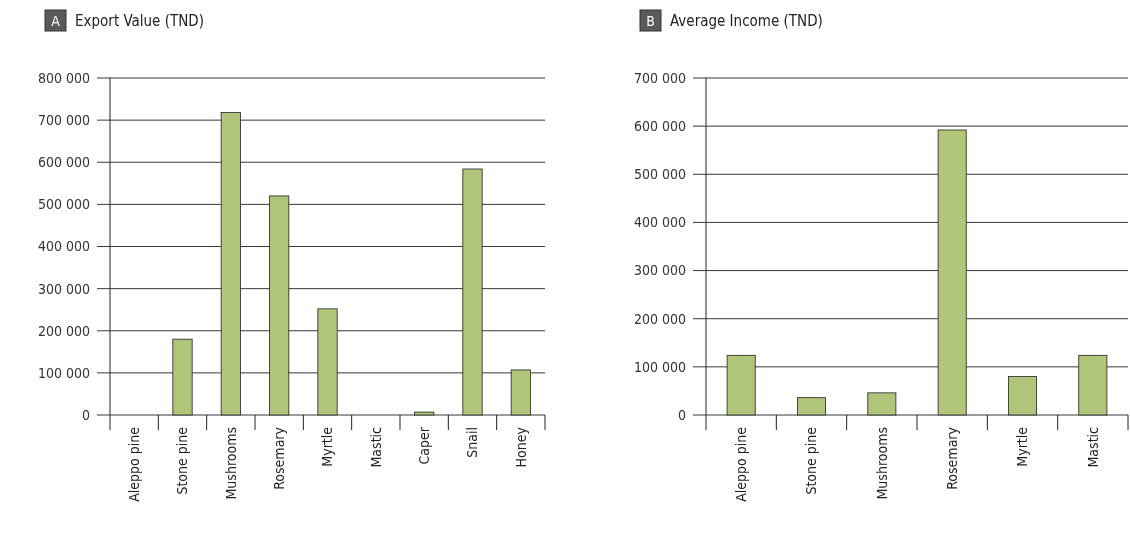 Image resolution: width=1130 pixels, height=543 pixels. I want to click on chart-title: Export Value (TND), so click(139, 21).